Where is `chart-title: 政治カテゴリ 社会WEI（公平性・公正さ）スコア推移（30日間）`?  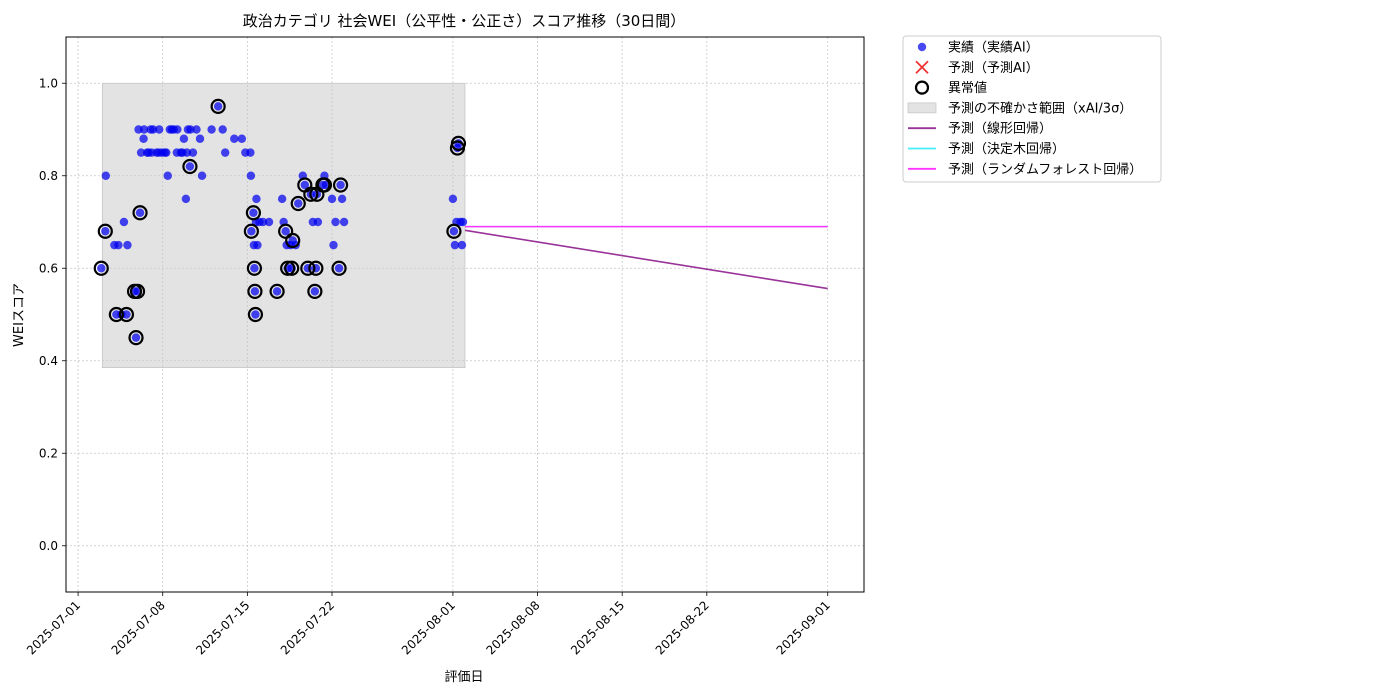 chart-title: 政治カテゴリ 社会WEI（公平性・公正さ）スコア推移（30日間） is located at coordinates (464, 21).